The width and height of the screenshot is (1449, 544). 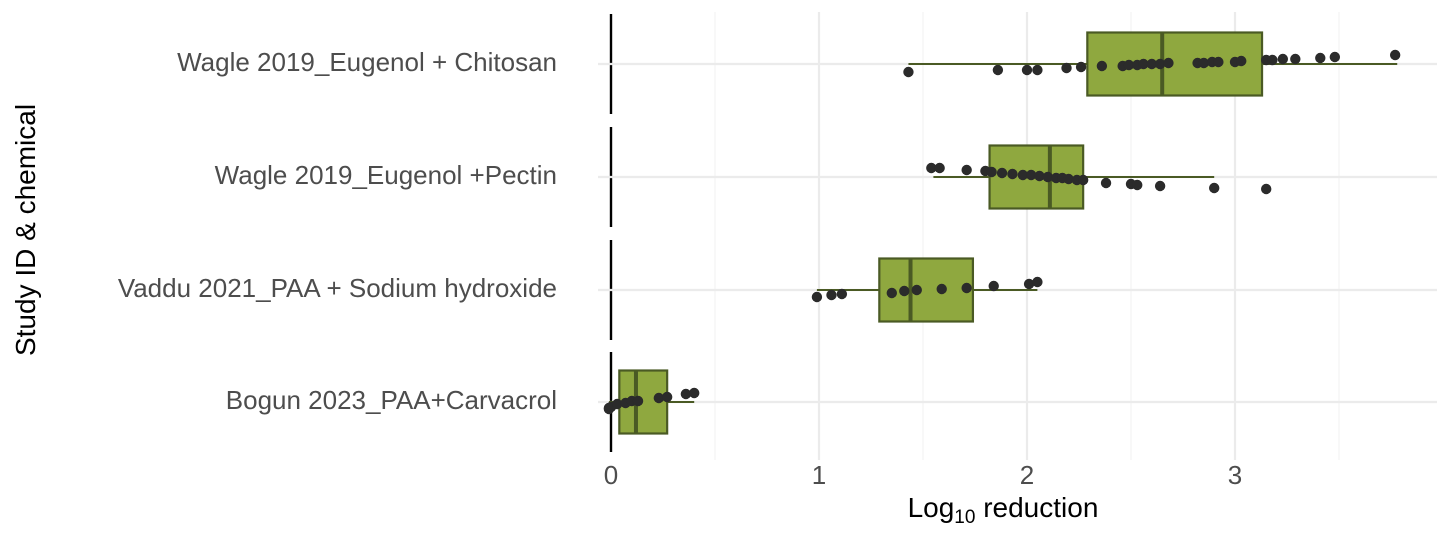 I want to click on x-axis-title-subscript: 10, so click(x=964, y=517).